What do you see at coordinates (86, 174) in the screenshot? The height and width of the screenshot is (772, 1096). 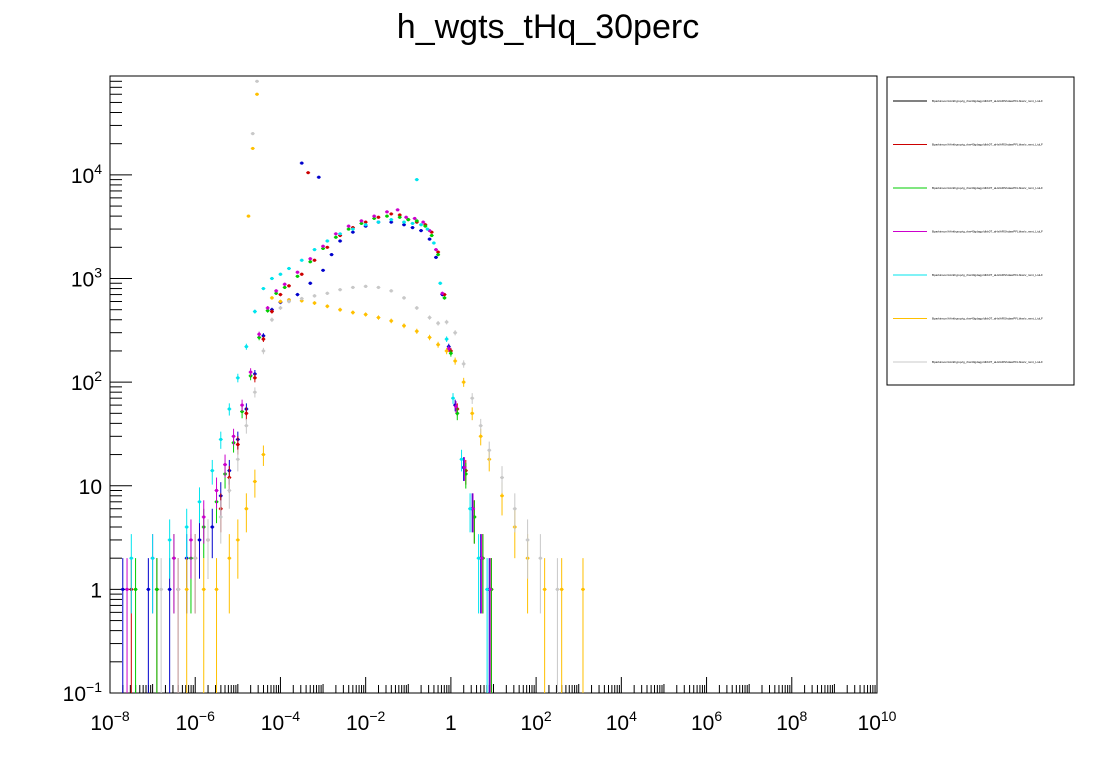 I see `y-tick-label: 10⁴` at bounding box center [86, 174].